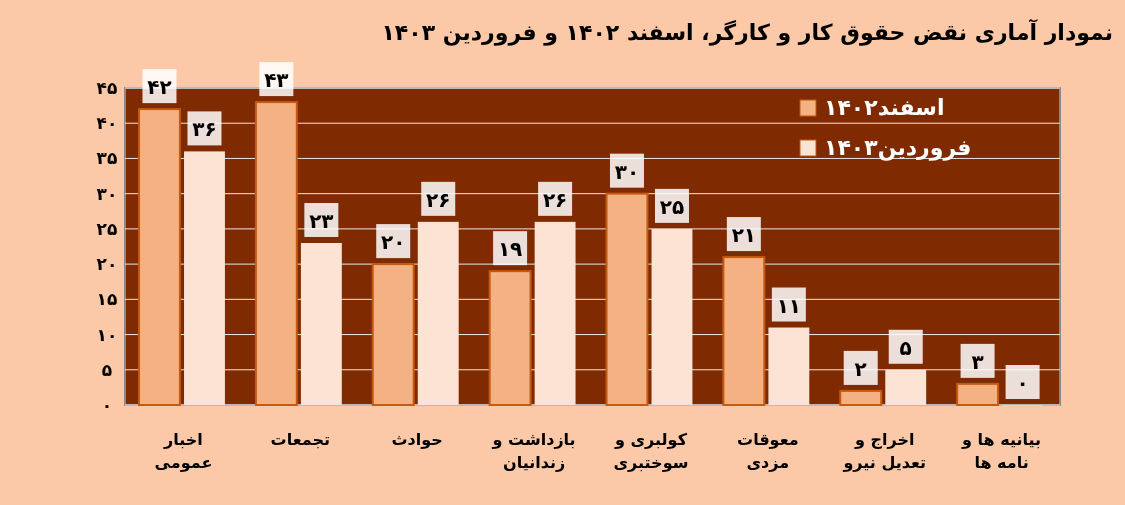 The image size is (1125, 505). I want to click on y-tick-label: ۱۵, so click(107, 299).